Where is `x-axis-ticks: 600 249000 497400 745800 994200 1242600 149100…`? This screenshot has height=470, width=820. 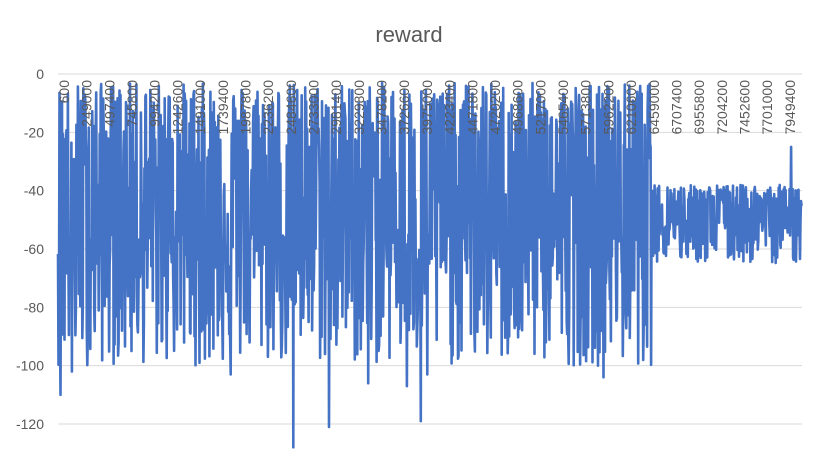
x-axis-ticks: 600 249000 497400 745800 994200 1242600 149100… is located at coordinates (427, 107).